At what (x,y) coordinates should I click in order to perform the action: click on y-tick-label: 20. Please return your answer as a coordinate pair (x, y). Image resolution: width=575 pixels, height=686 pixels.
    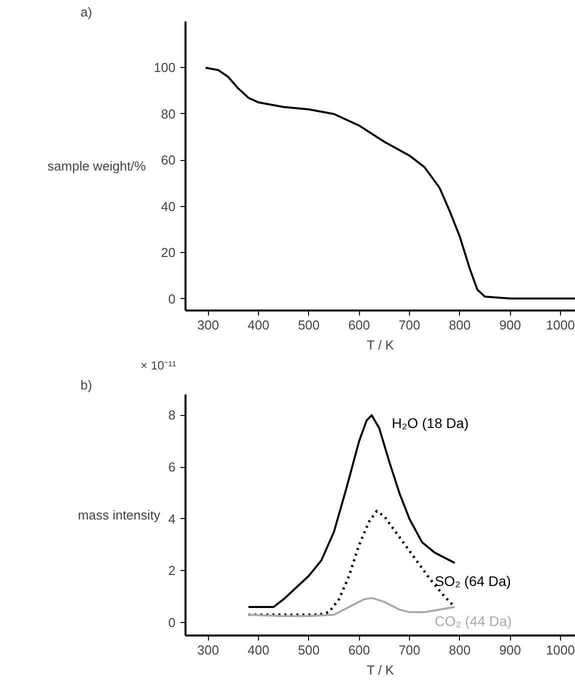
    Looking at the image, I should click on (168, 252).